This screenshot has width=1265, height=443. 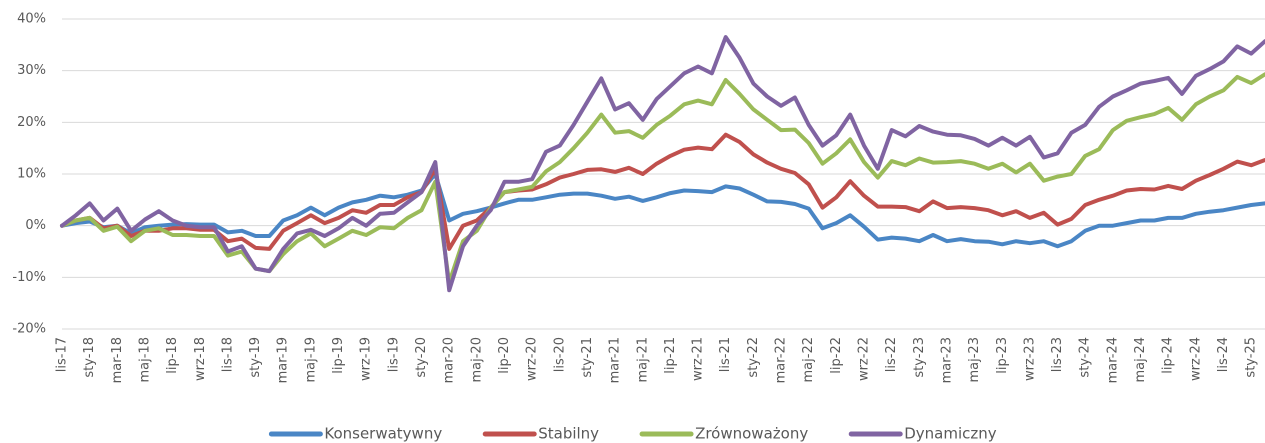 I want to click on legend-label: Dynamiczny, so click(x=950, y=434).